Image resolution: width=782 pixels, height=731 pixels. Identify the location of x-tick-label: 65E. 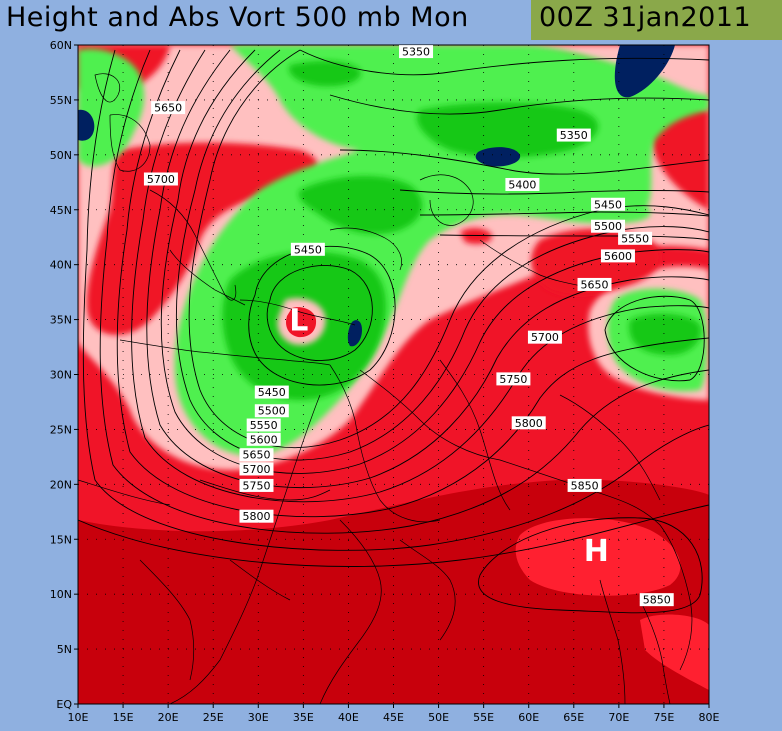
(573, 717).